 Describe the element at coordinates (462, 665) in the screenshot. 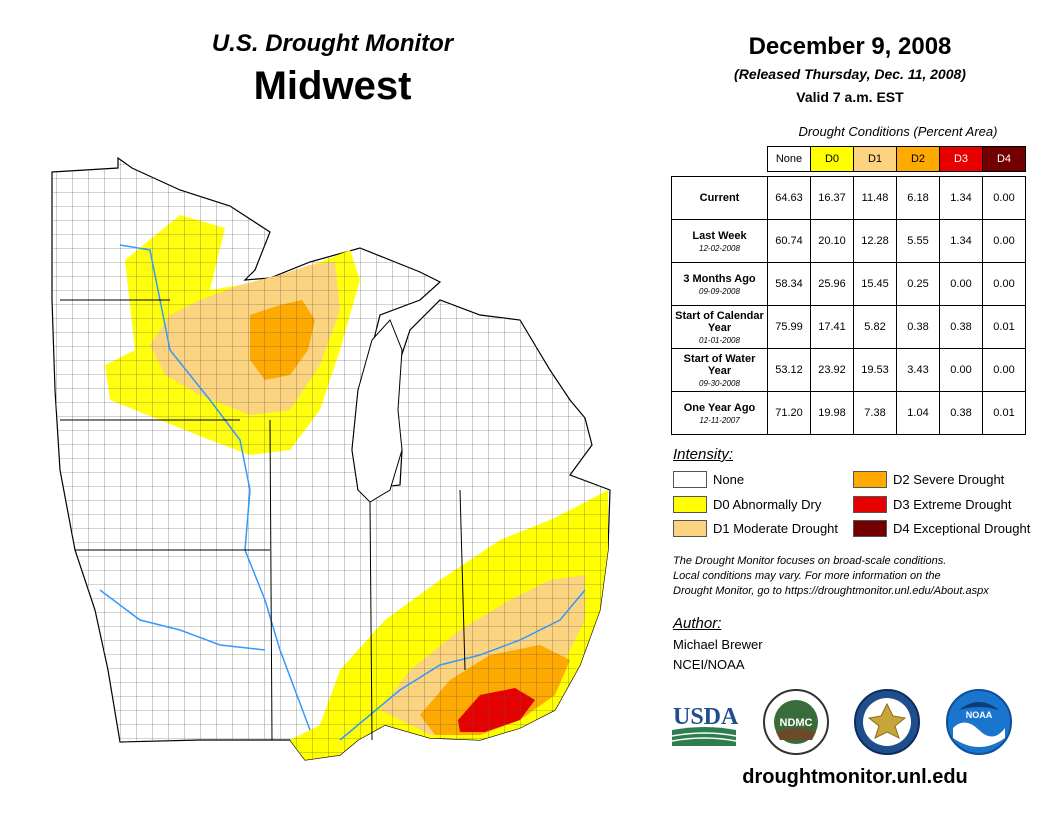

I see `ohio-river` at that location.